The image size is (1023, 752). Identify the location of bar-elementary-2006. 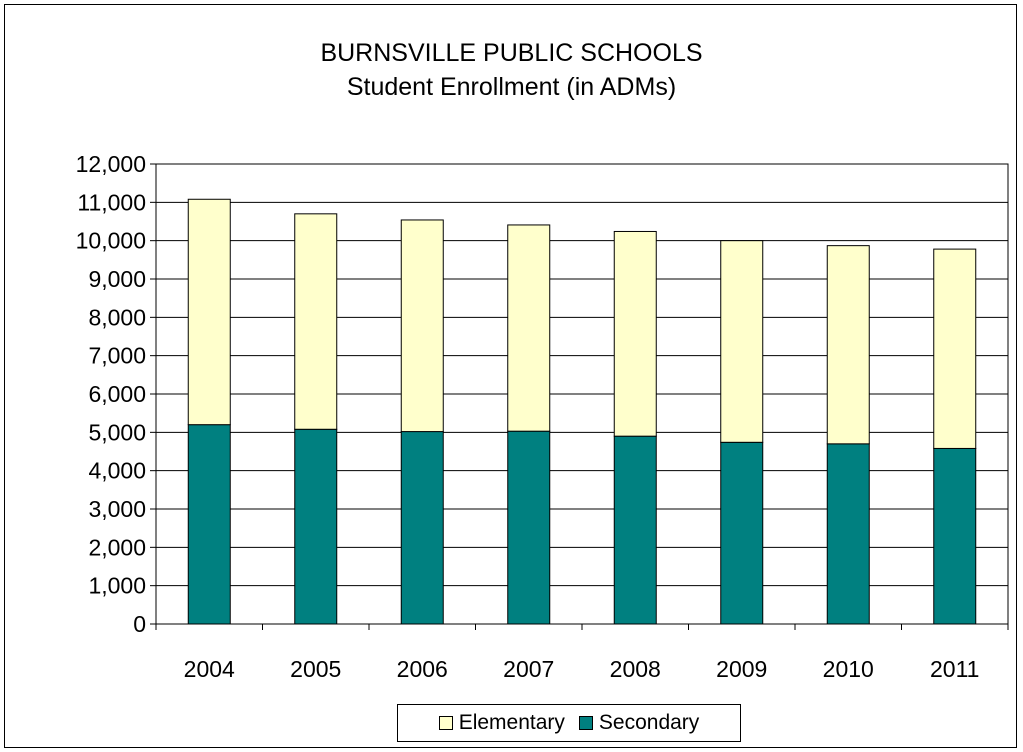
(422, 326).